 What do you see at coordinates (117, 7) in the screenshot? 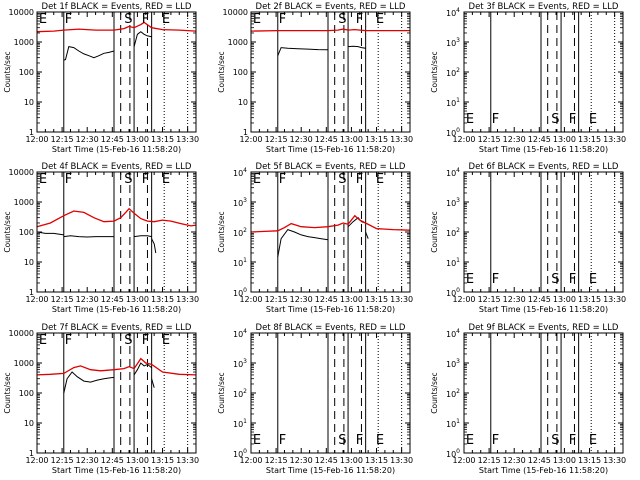
I see `panel-title: Det 1f BLACK = Events, RED = LLD` at bounding box center [117, 7].